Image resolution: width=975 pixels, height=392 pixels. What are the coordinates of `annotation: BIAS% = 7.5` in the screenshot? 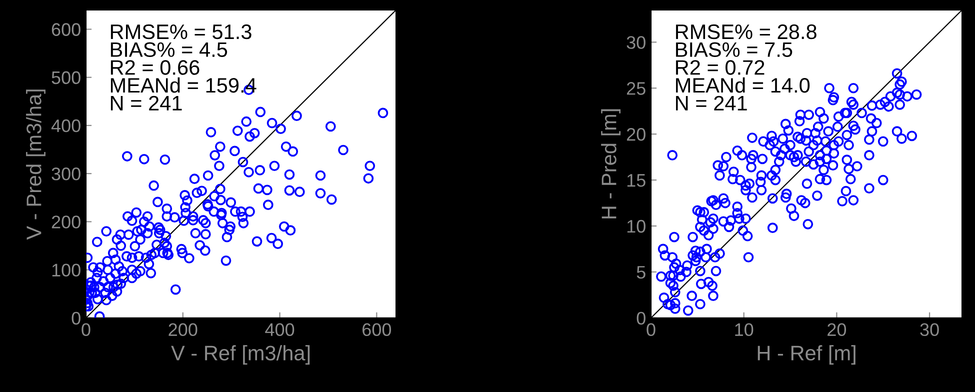 It's located at (734, 50).